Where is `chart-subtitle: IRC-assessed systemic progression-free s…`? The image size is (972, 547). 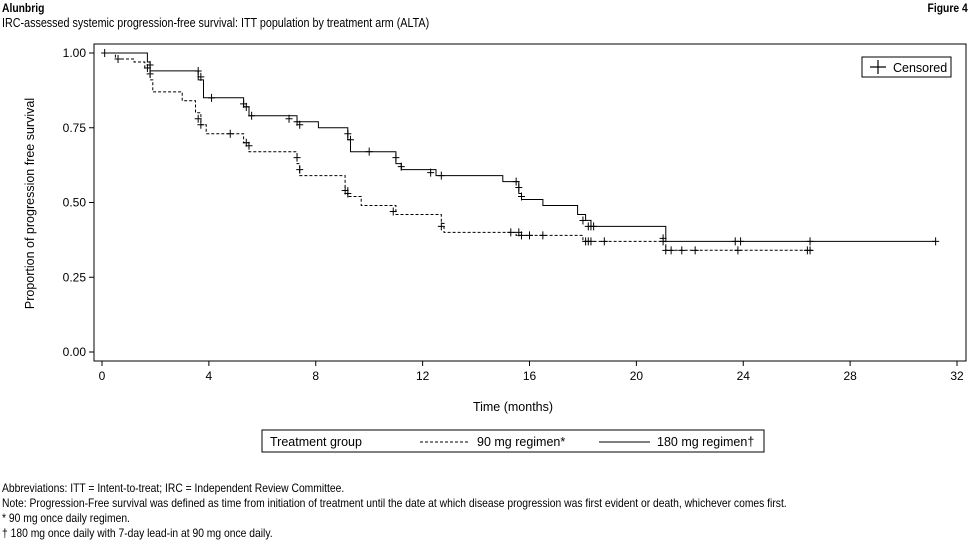
chart-subtitle: IRC-assessed systemic progression-free s… is located at coordinates (216, 23).